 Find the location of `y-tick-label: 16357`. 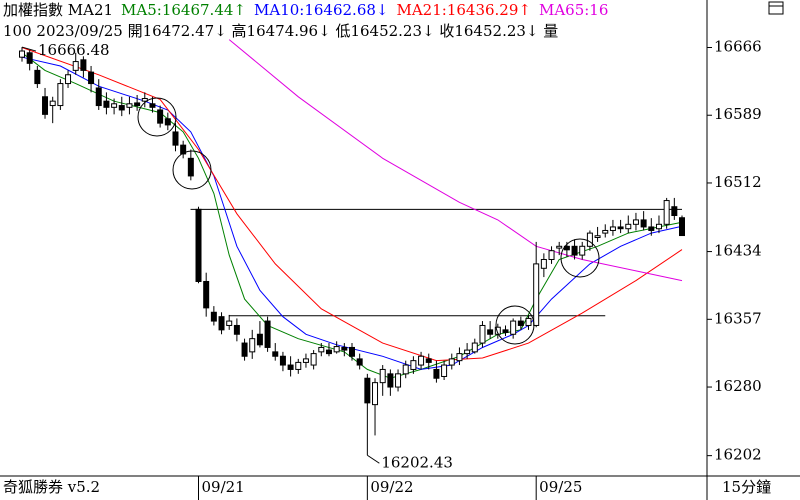

y-tick-label: 16357 is located at coordinates (738, 318).